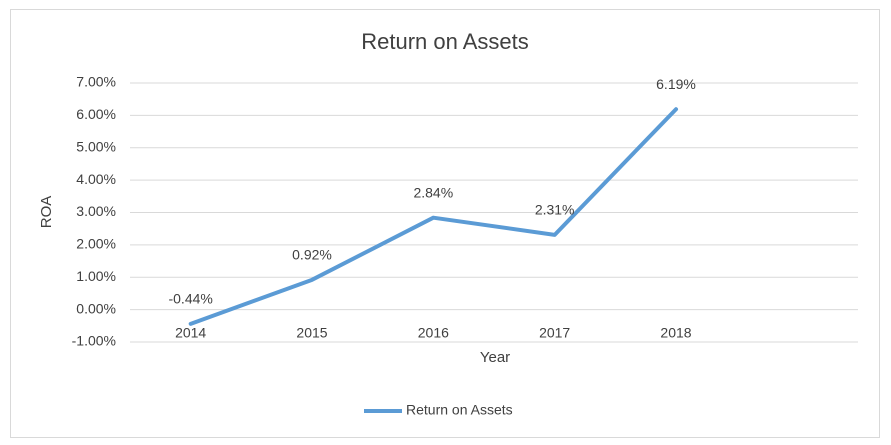 The width and height of the screenshot is (891, 445). Describe the element at coordinates (555, 210) in the screenshot. I see `data-label: 2.31%` at that location.